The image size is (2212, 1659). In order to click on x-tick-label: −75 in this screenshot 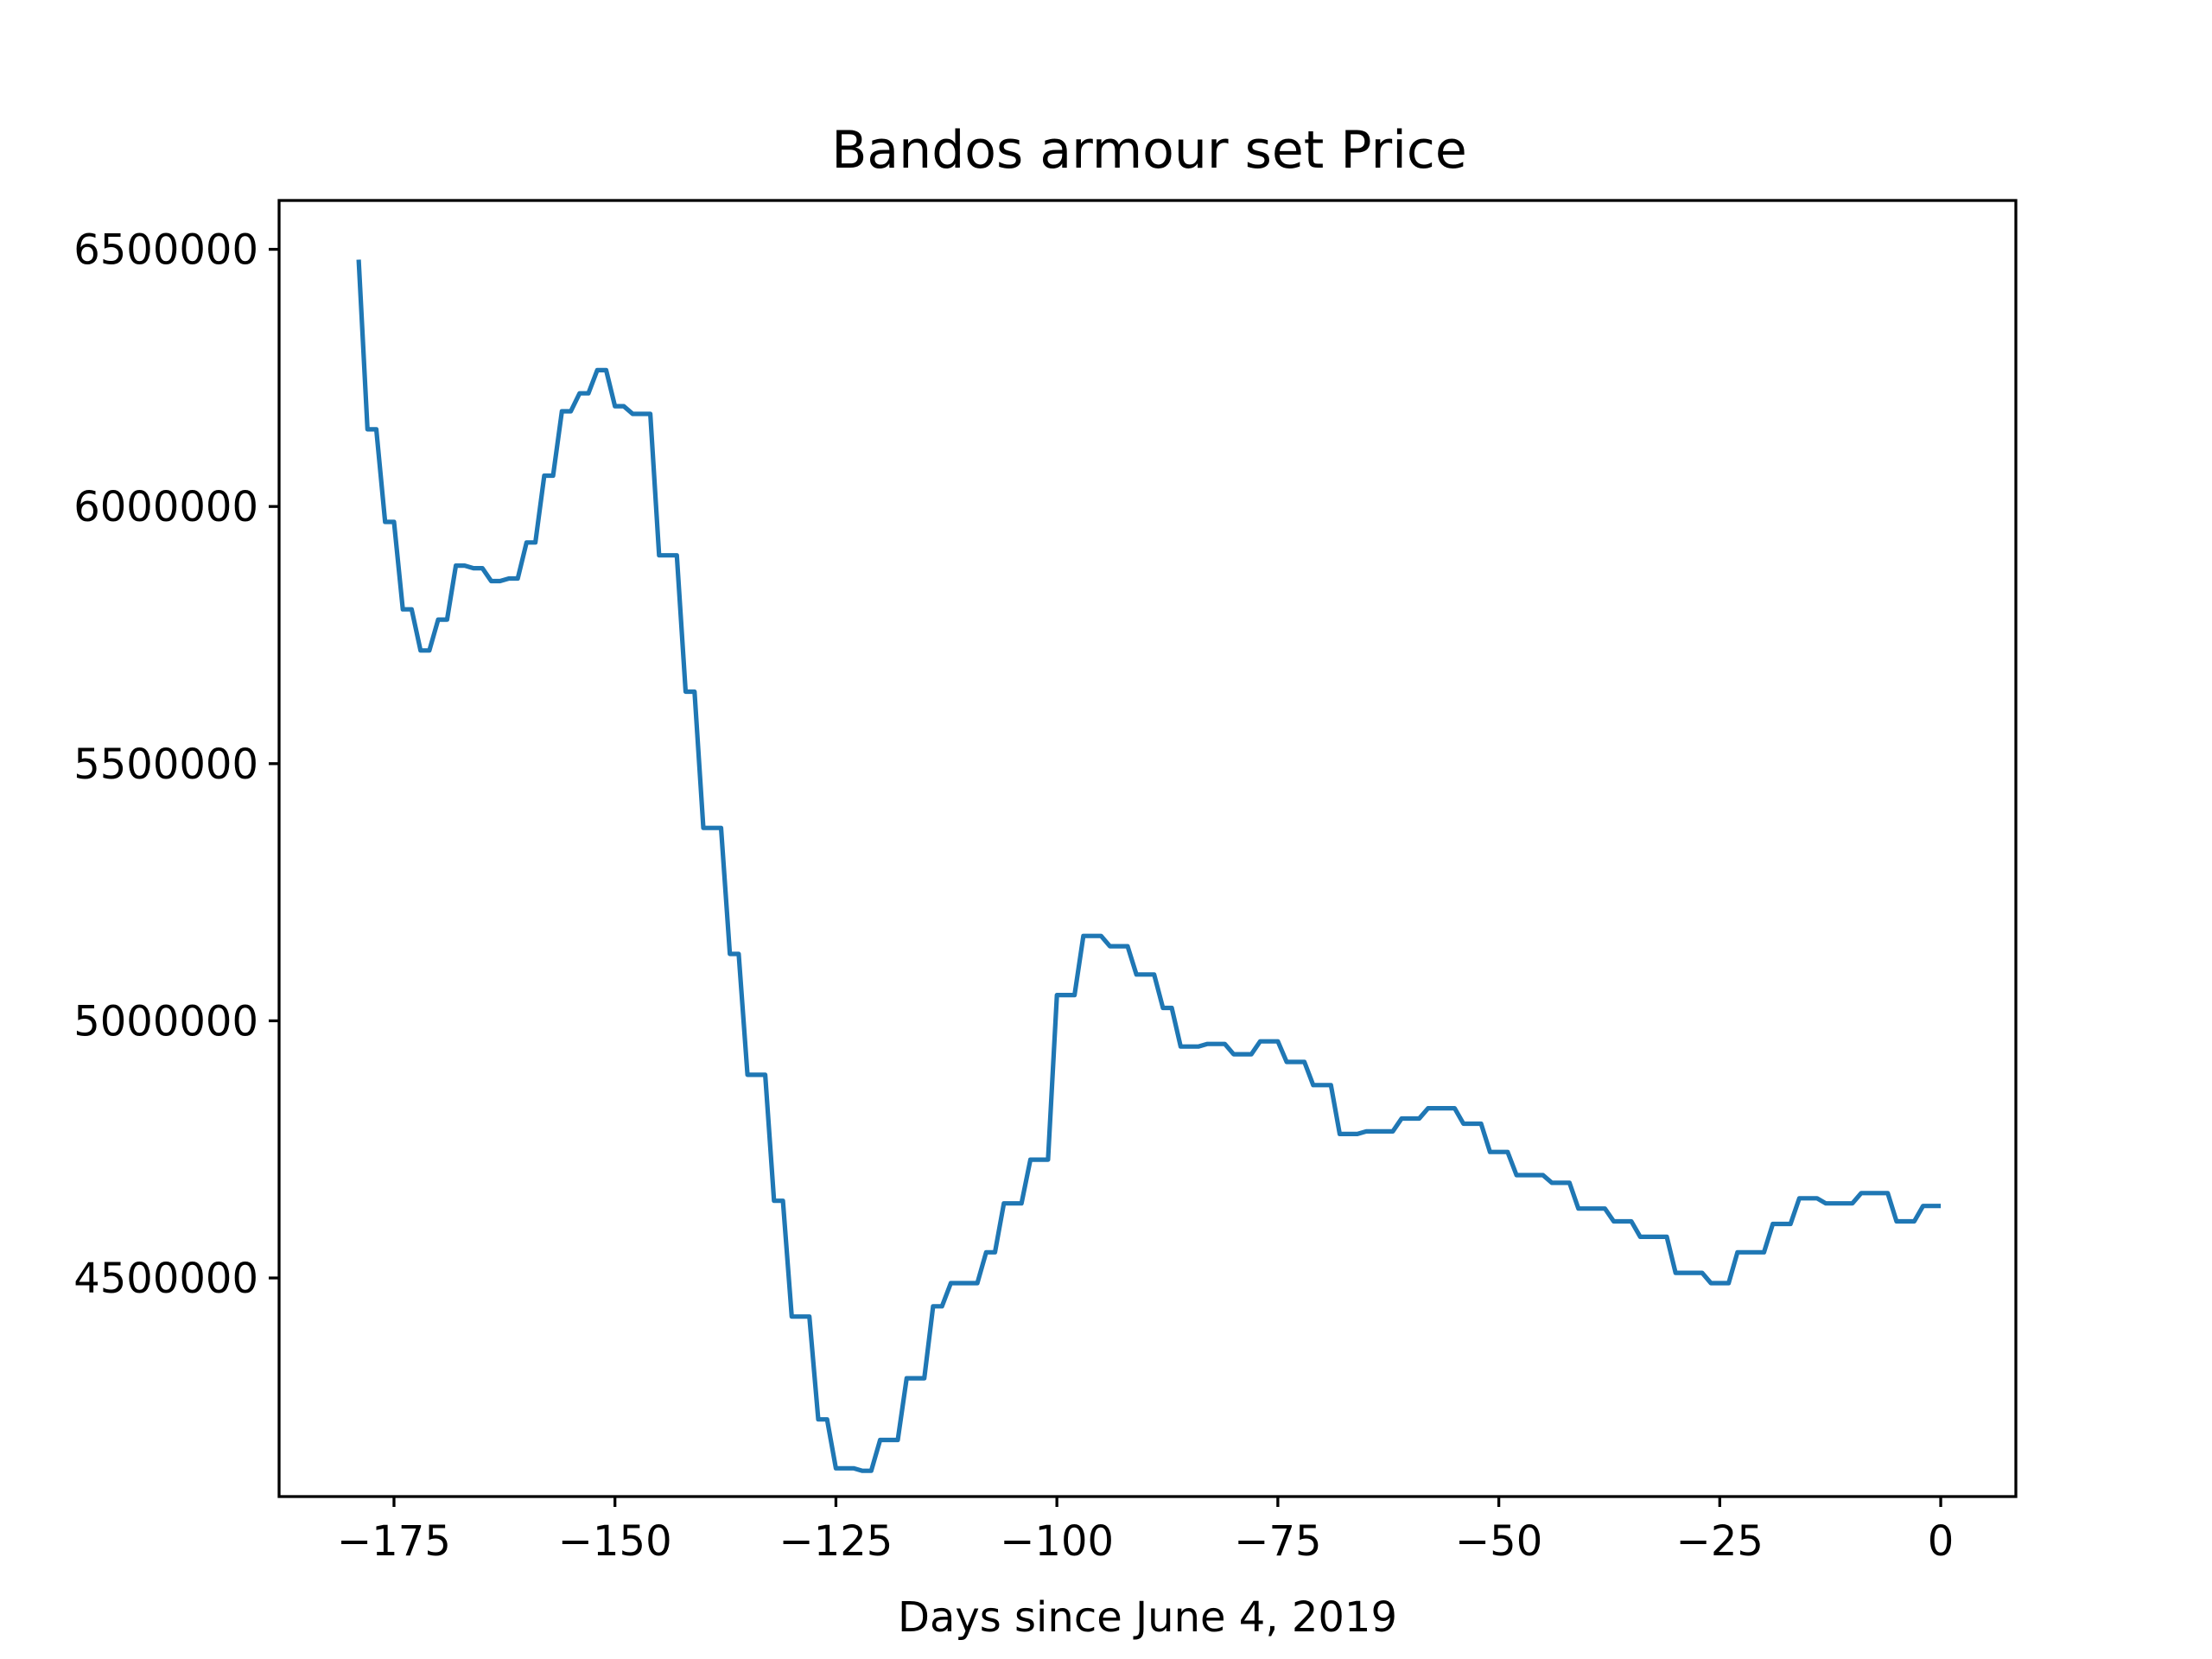, I will do `click(1277, 1541)`.